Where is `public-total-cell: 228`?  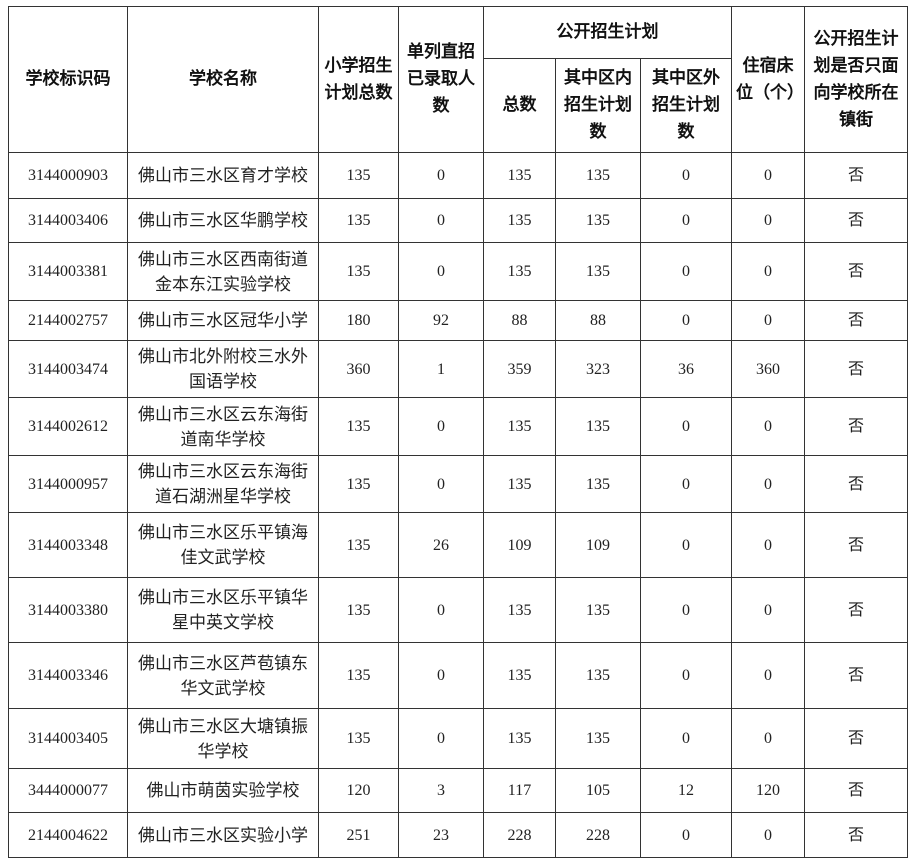 public-total-cell: 228 is located at coordinates (519, 835).